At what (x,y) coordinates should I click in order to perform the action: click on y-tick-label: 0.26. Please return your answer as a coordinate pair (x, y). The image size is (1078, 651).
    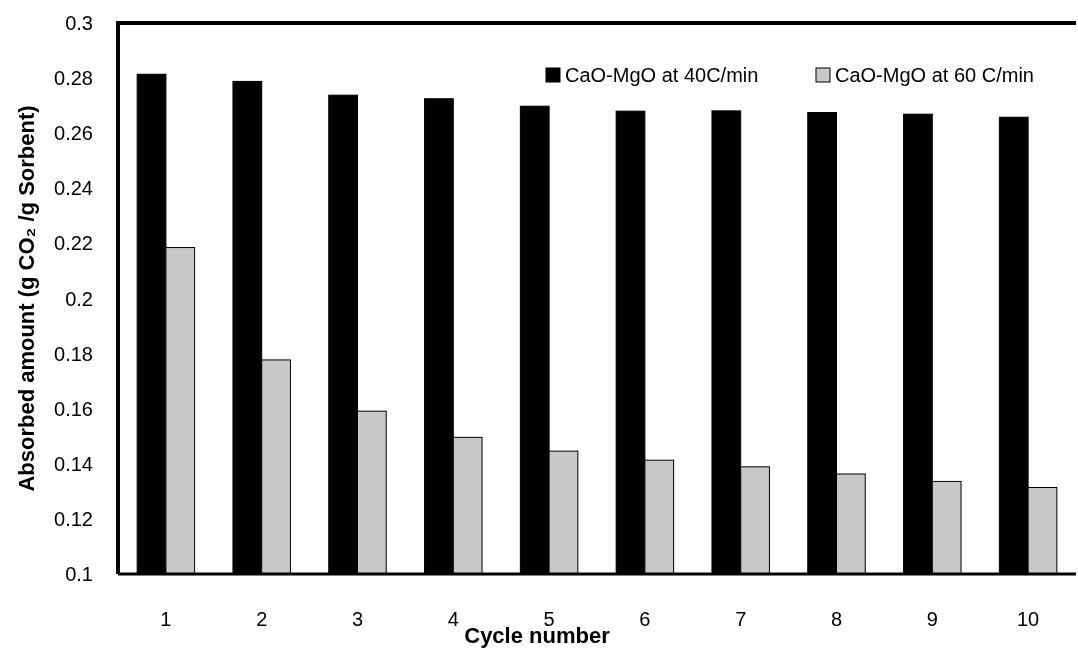
    Looking at the image, I should click on (73, 133).